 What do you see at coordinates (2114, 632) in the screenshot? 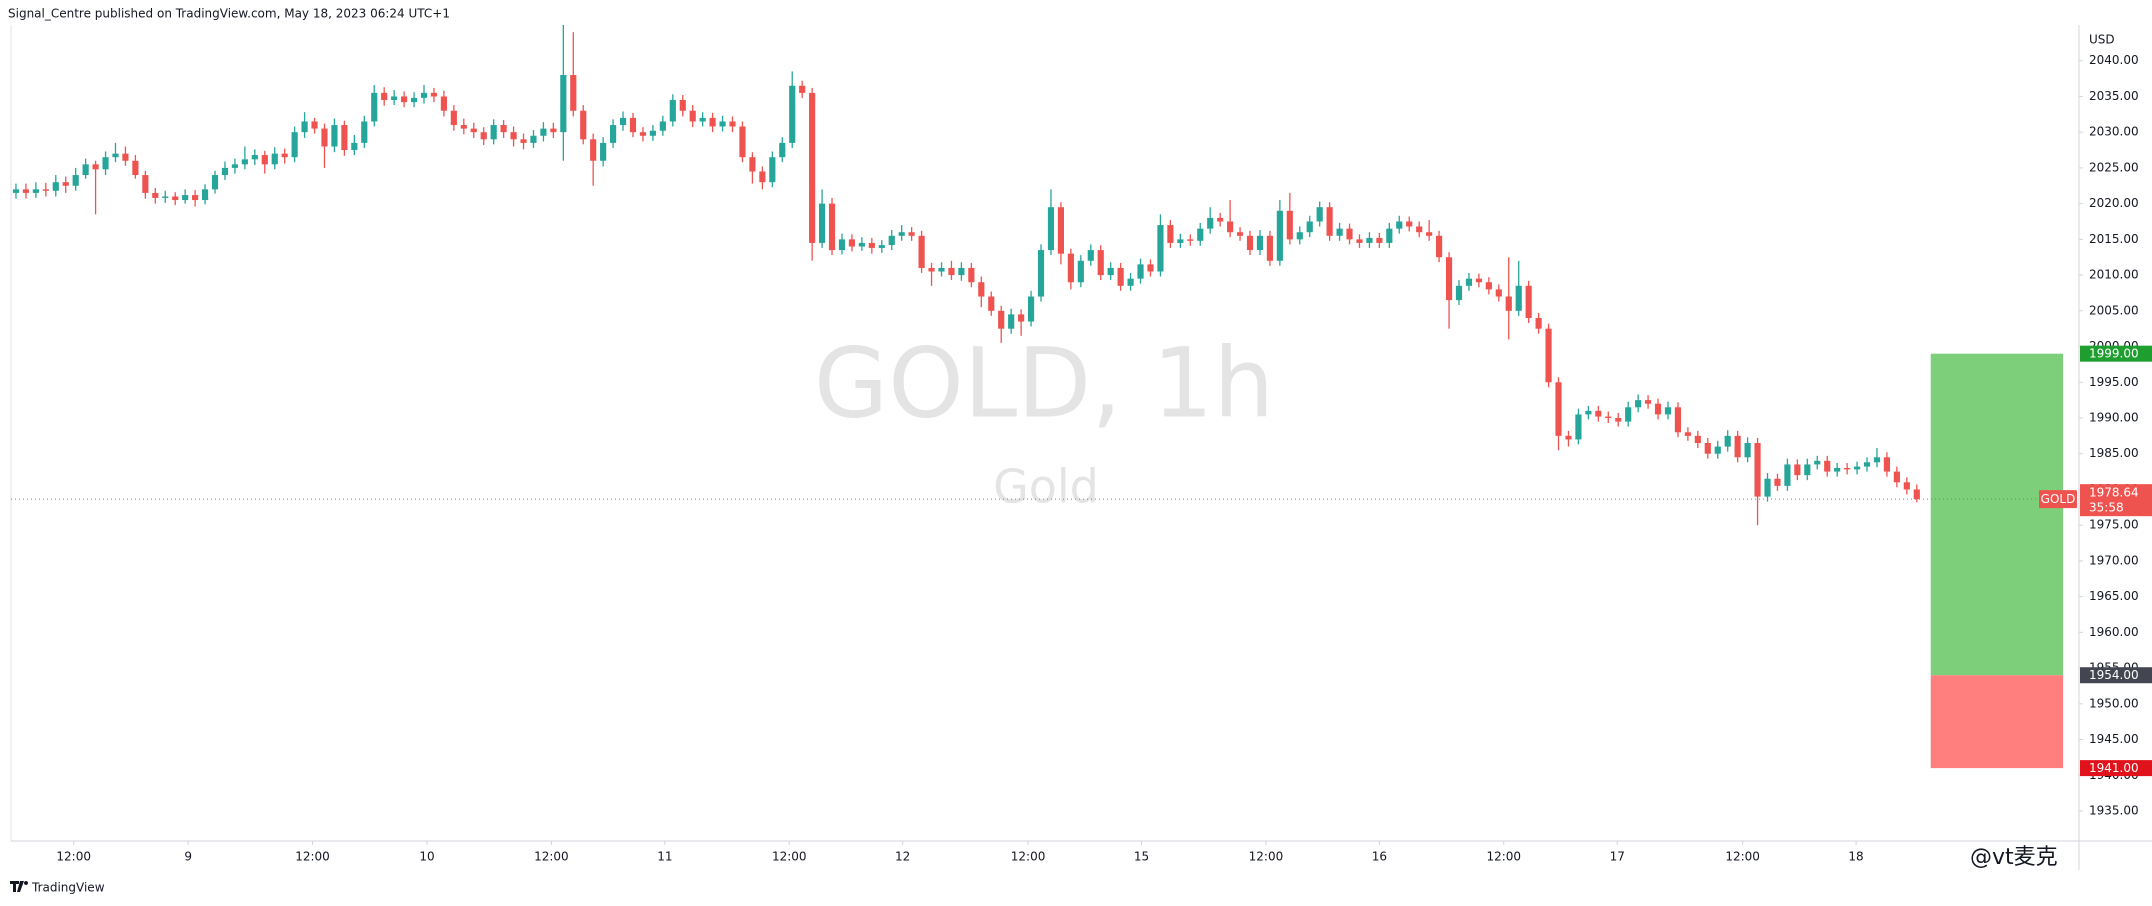
I see `y-tick-label: 1960.00` at bounding box center [2114, 632].